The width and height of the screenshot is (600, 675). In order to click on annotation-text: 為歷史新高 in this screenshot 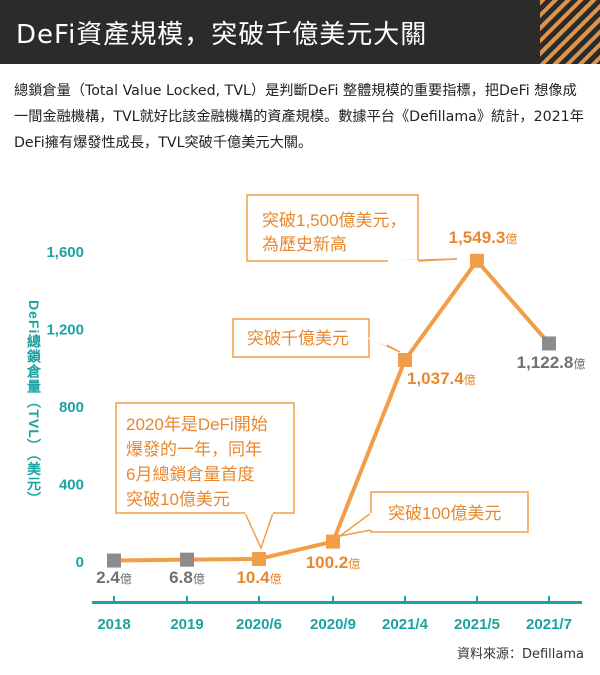, I will do `click(304, 244)`.